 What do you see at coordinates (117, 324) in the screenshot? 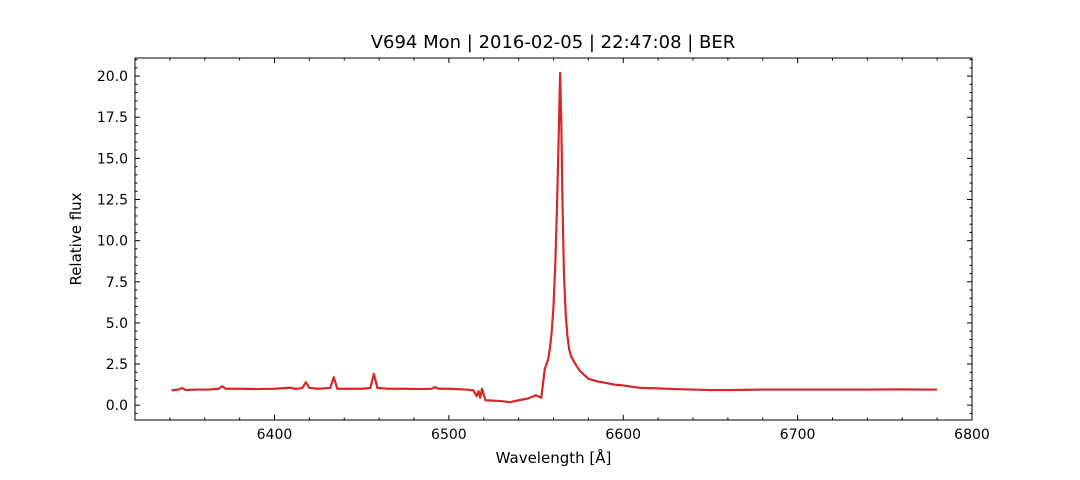
I see `y-tick-label: 5.0` at bounding box center [117, 324].